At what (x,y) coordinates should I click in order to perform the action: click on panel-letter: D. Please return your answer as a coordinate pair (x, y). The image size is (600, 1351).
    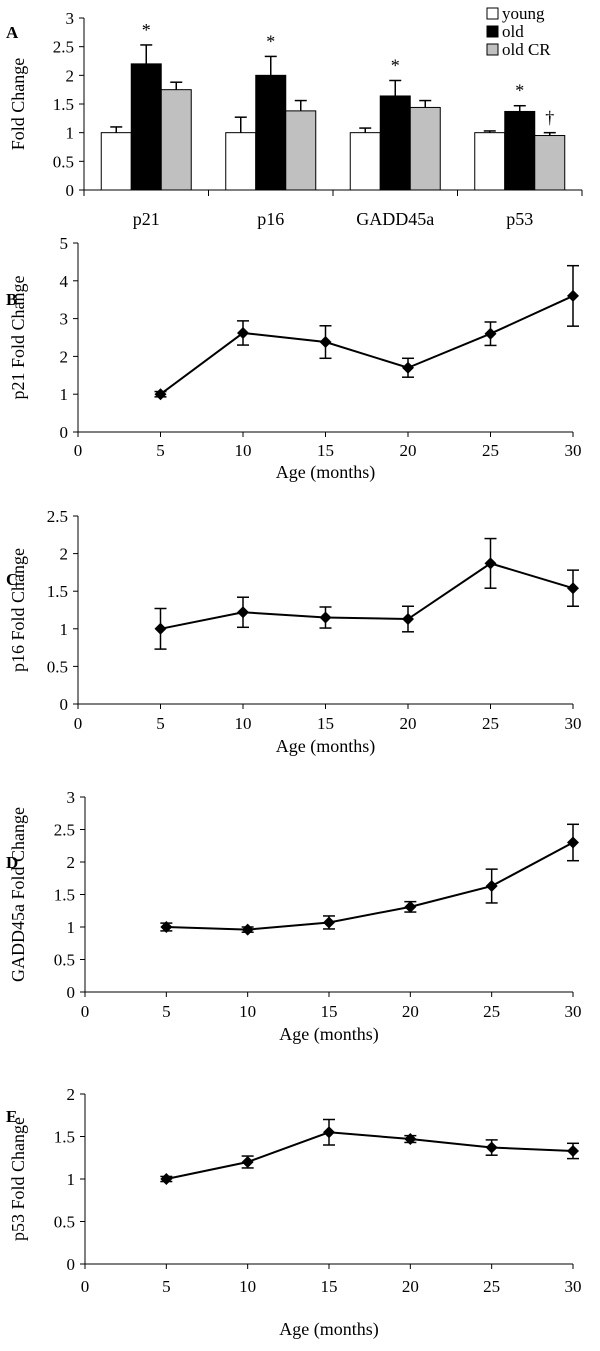
    Looking at the image, I should click on (12, 862).